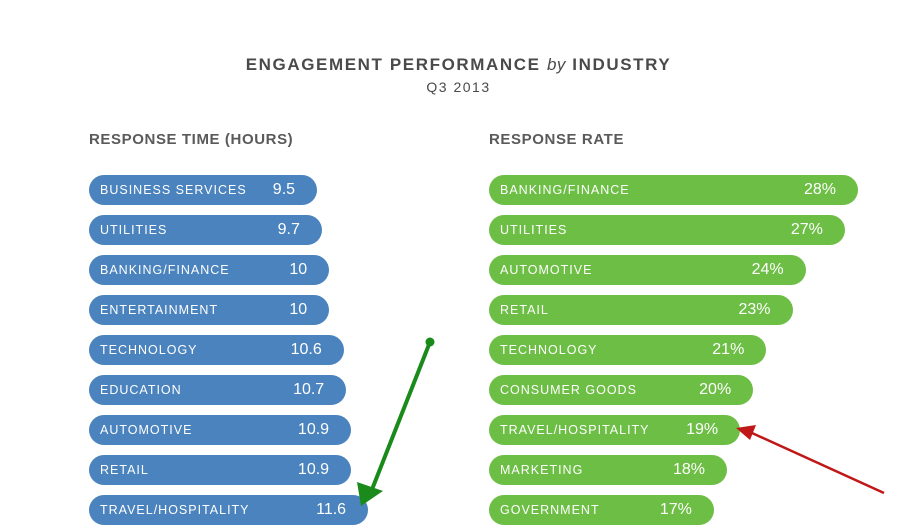 The width and height of the screenshot is (917, 531). What do you see at coordinates (728, 349) in the screenshot?
I see `response-rate-value-label: 21%` at bounding box center [728, 349].